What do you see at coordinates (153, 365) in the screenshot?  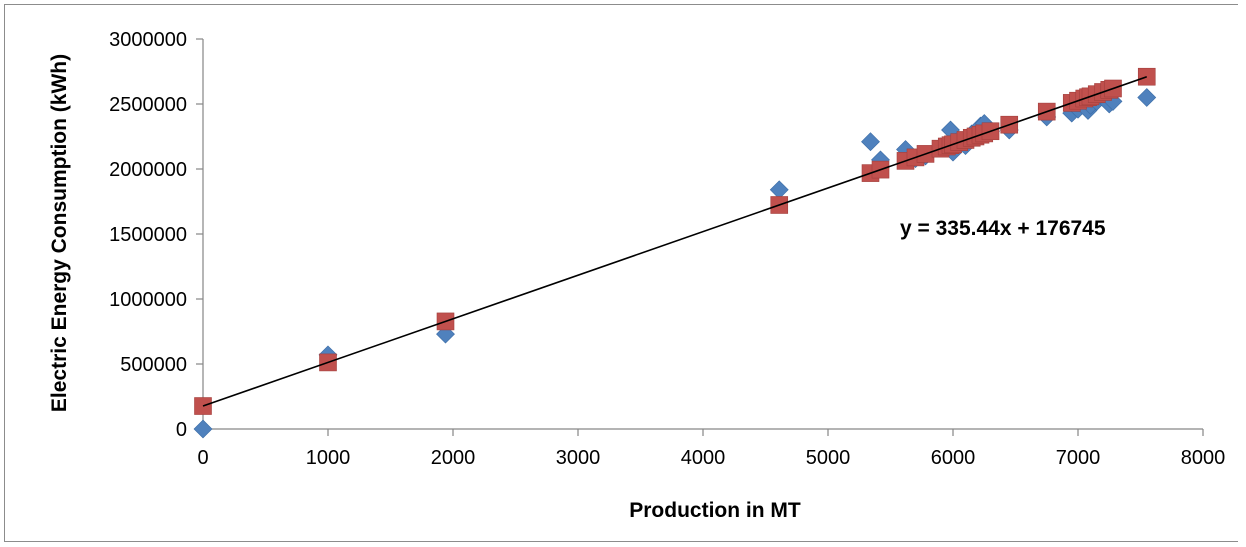 I see `y-tick-label: 500000` at bounding box center [153, 365].